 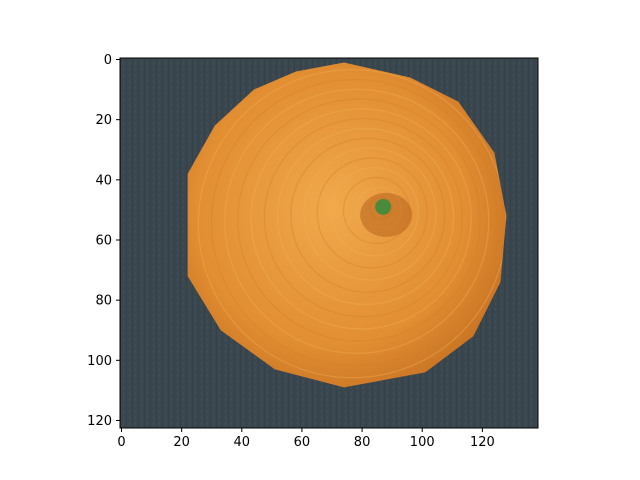 I want to click on y-tick-label: 40, so click(x=103, y=180).